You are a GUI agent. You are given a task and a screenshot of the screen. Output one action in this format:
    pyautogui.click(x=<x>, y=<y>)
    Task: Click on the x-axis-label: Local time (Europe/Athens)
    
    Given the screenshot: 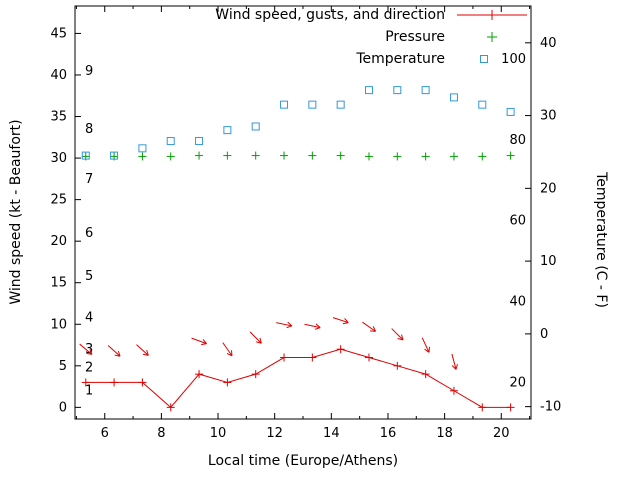 What is the action you would take?
    pyautogui.click(x=303, y=461)
    